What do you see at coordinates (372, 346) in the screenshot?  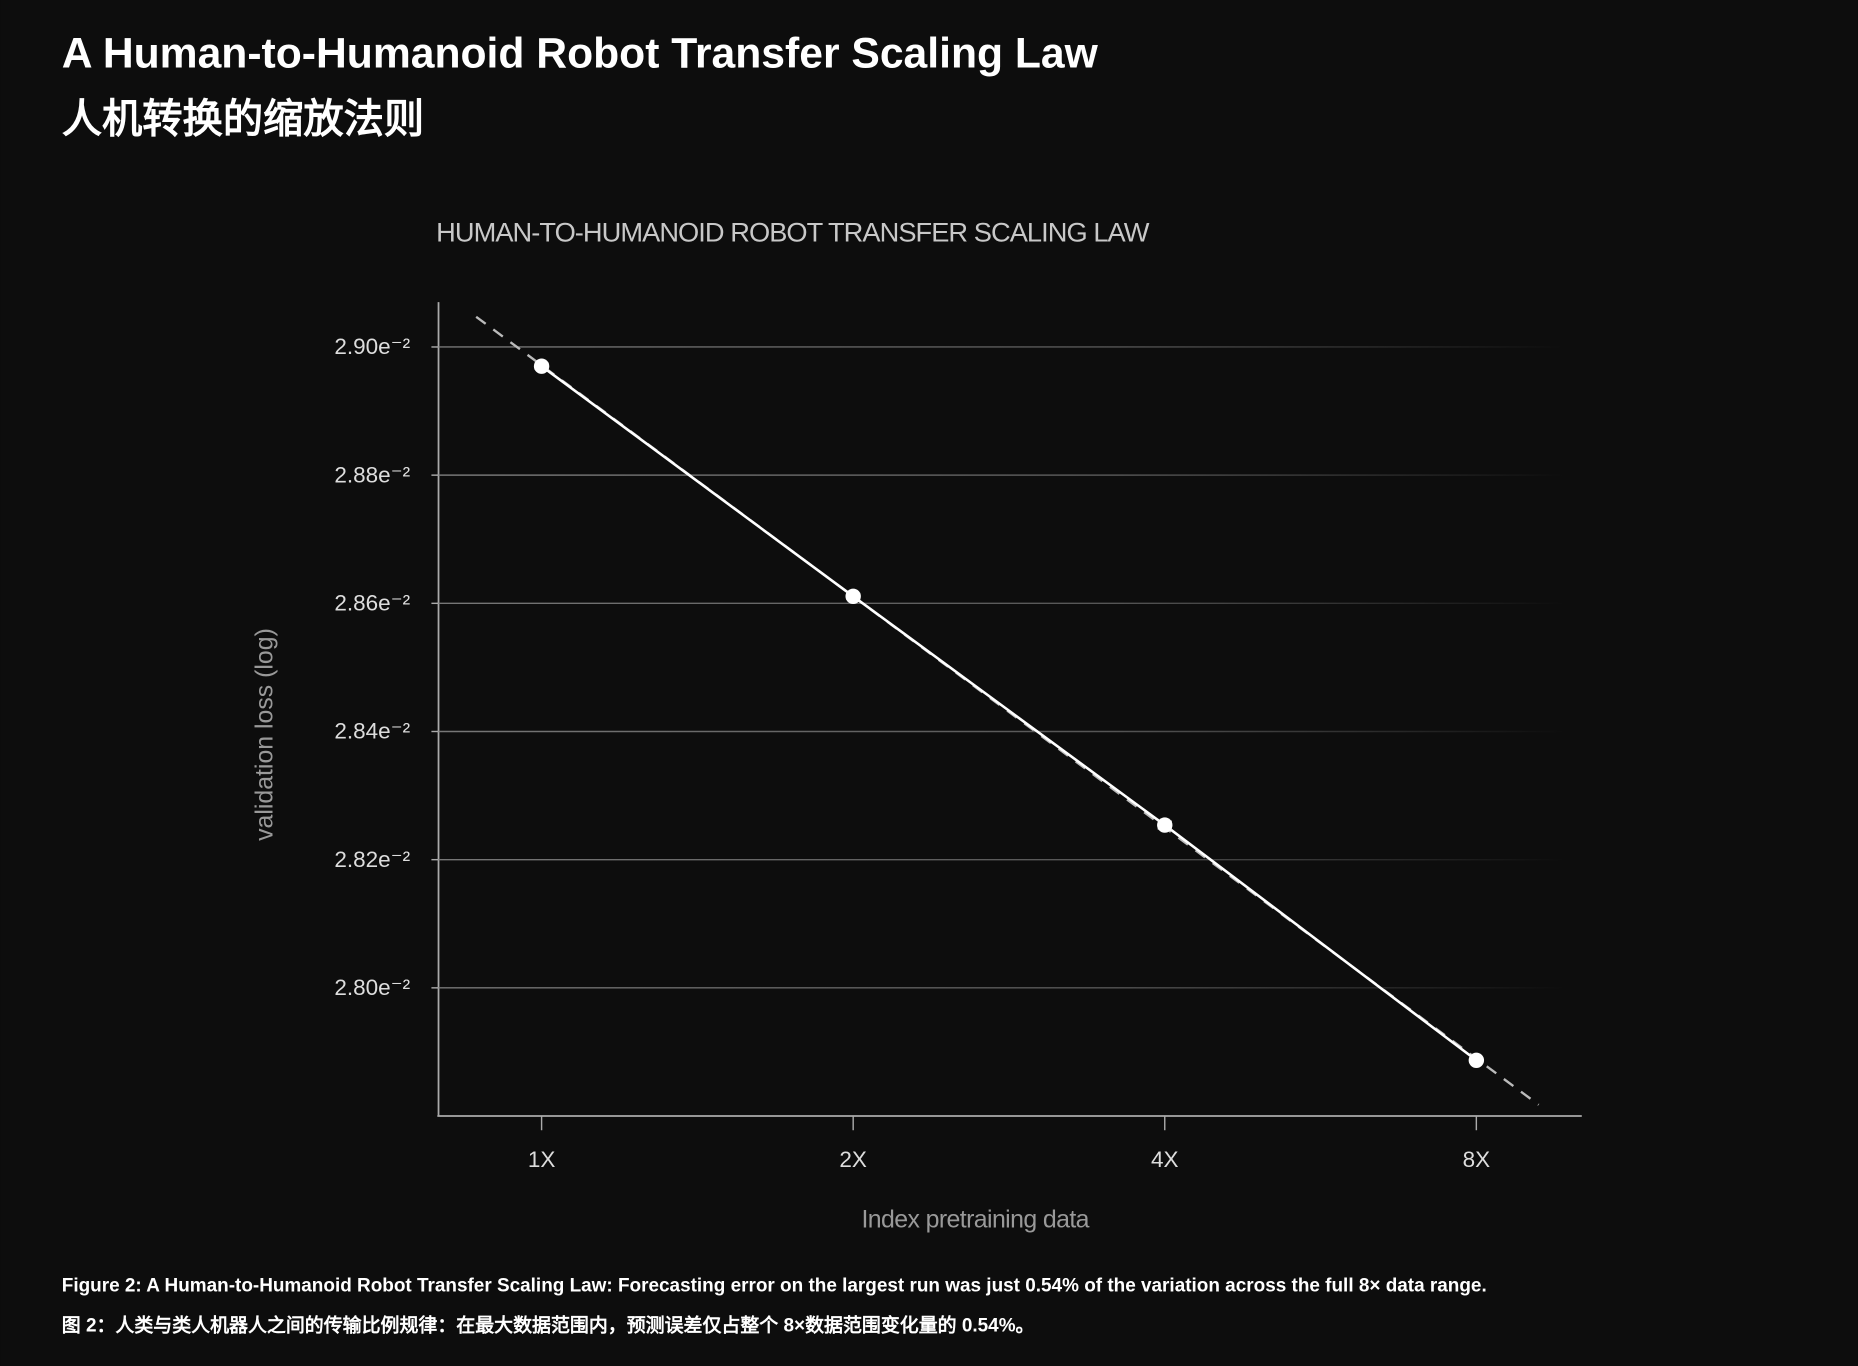 I see `y-tick-label: 2.90e⁻²` at bounding box center [372, 346].